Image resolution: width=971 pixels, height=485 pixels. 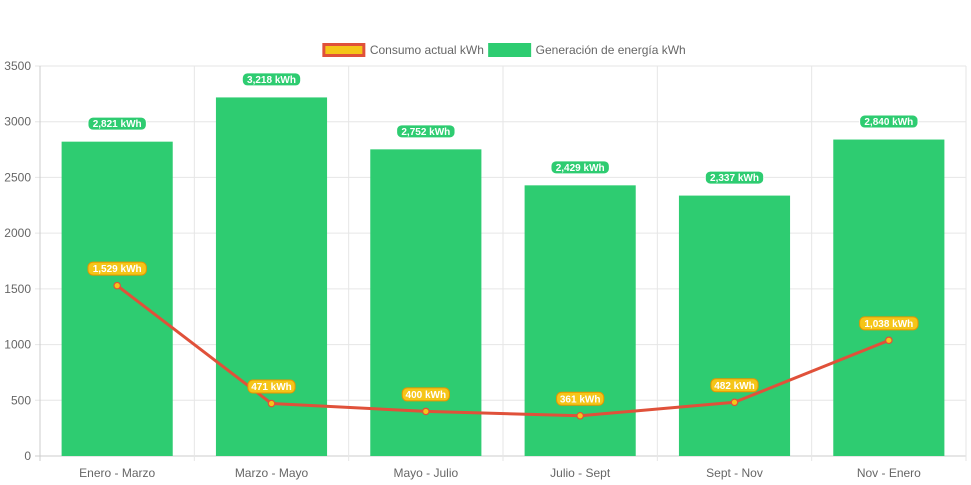 I want to click on consumption-data-label: 400 kWh, so click(x=425, y=394).